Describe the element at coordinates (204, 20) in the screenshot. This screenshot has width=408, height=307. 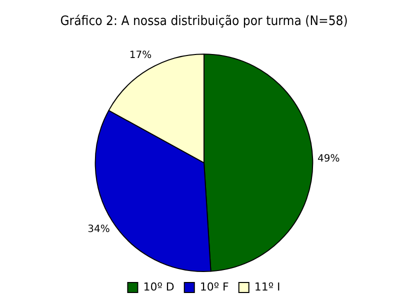
I see `chart-title: Gráfico 2: A nossa distribuição por turma (N=58)` at that location.